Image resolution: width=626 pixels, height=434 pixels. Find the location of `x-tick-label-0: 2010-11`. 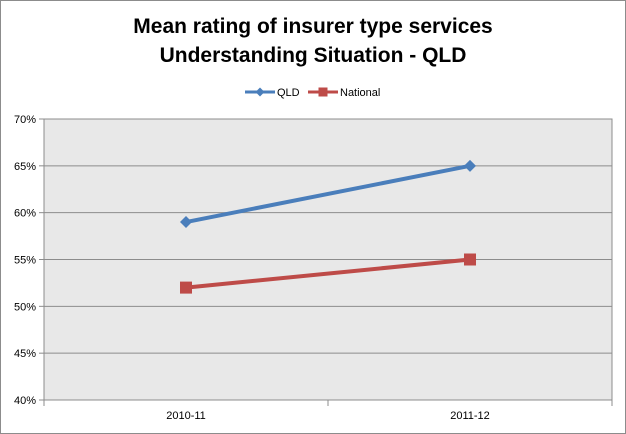

x-tick-label-0: 2010-11 is located at coordinates (186, 416).